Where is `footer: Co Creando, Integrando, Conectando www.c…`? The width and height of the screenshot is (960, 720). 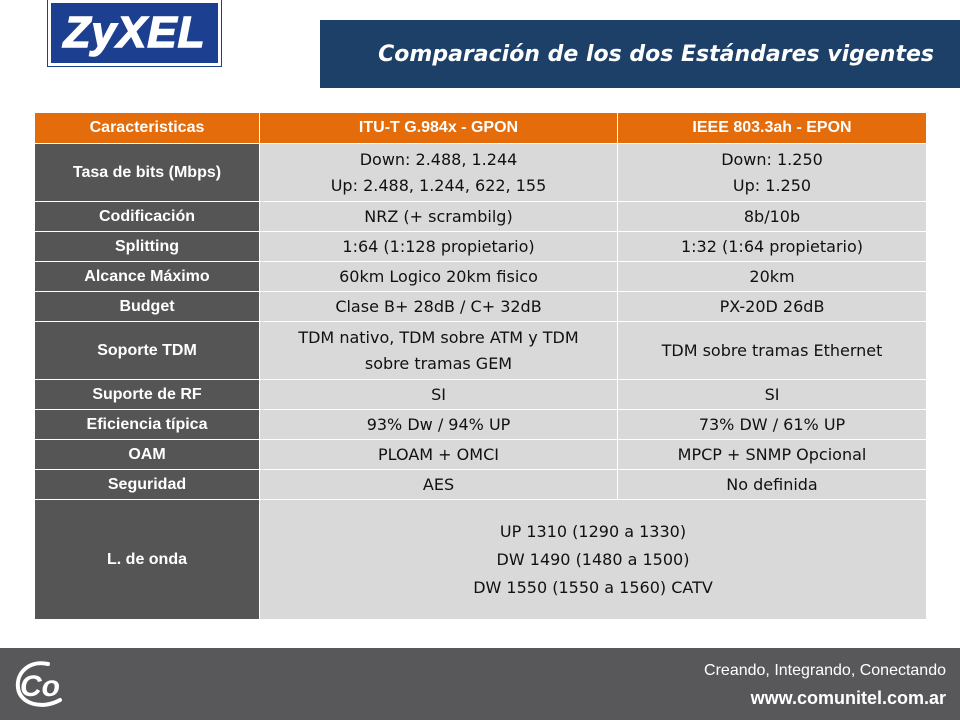 footer: Co Creando, Integrando, Conectando www.c… is located at coordinates (480, 684).